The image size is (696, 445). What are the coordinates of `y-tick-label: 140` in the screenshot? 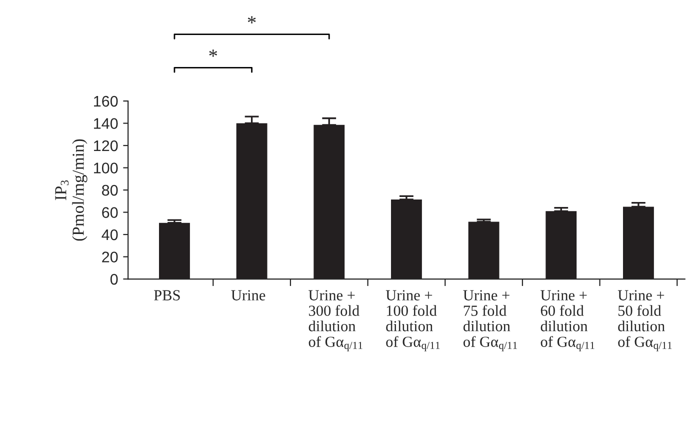 It's located at (106, 123).